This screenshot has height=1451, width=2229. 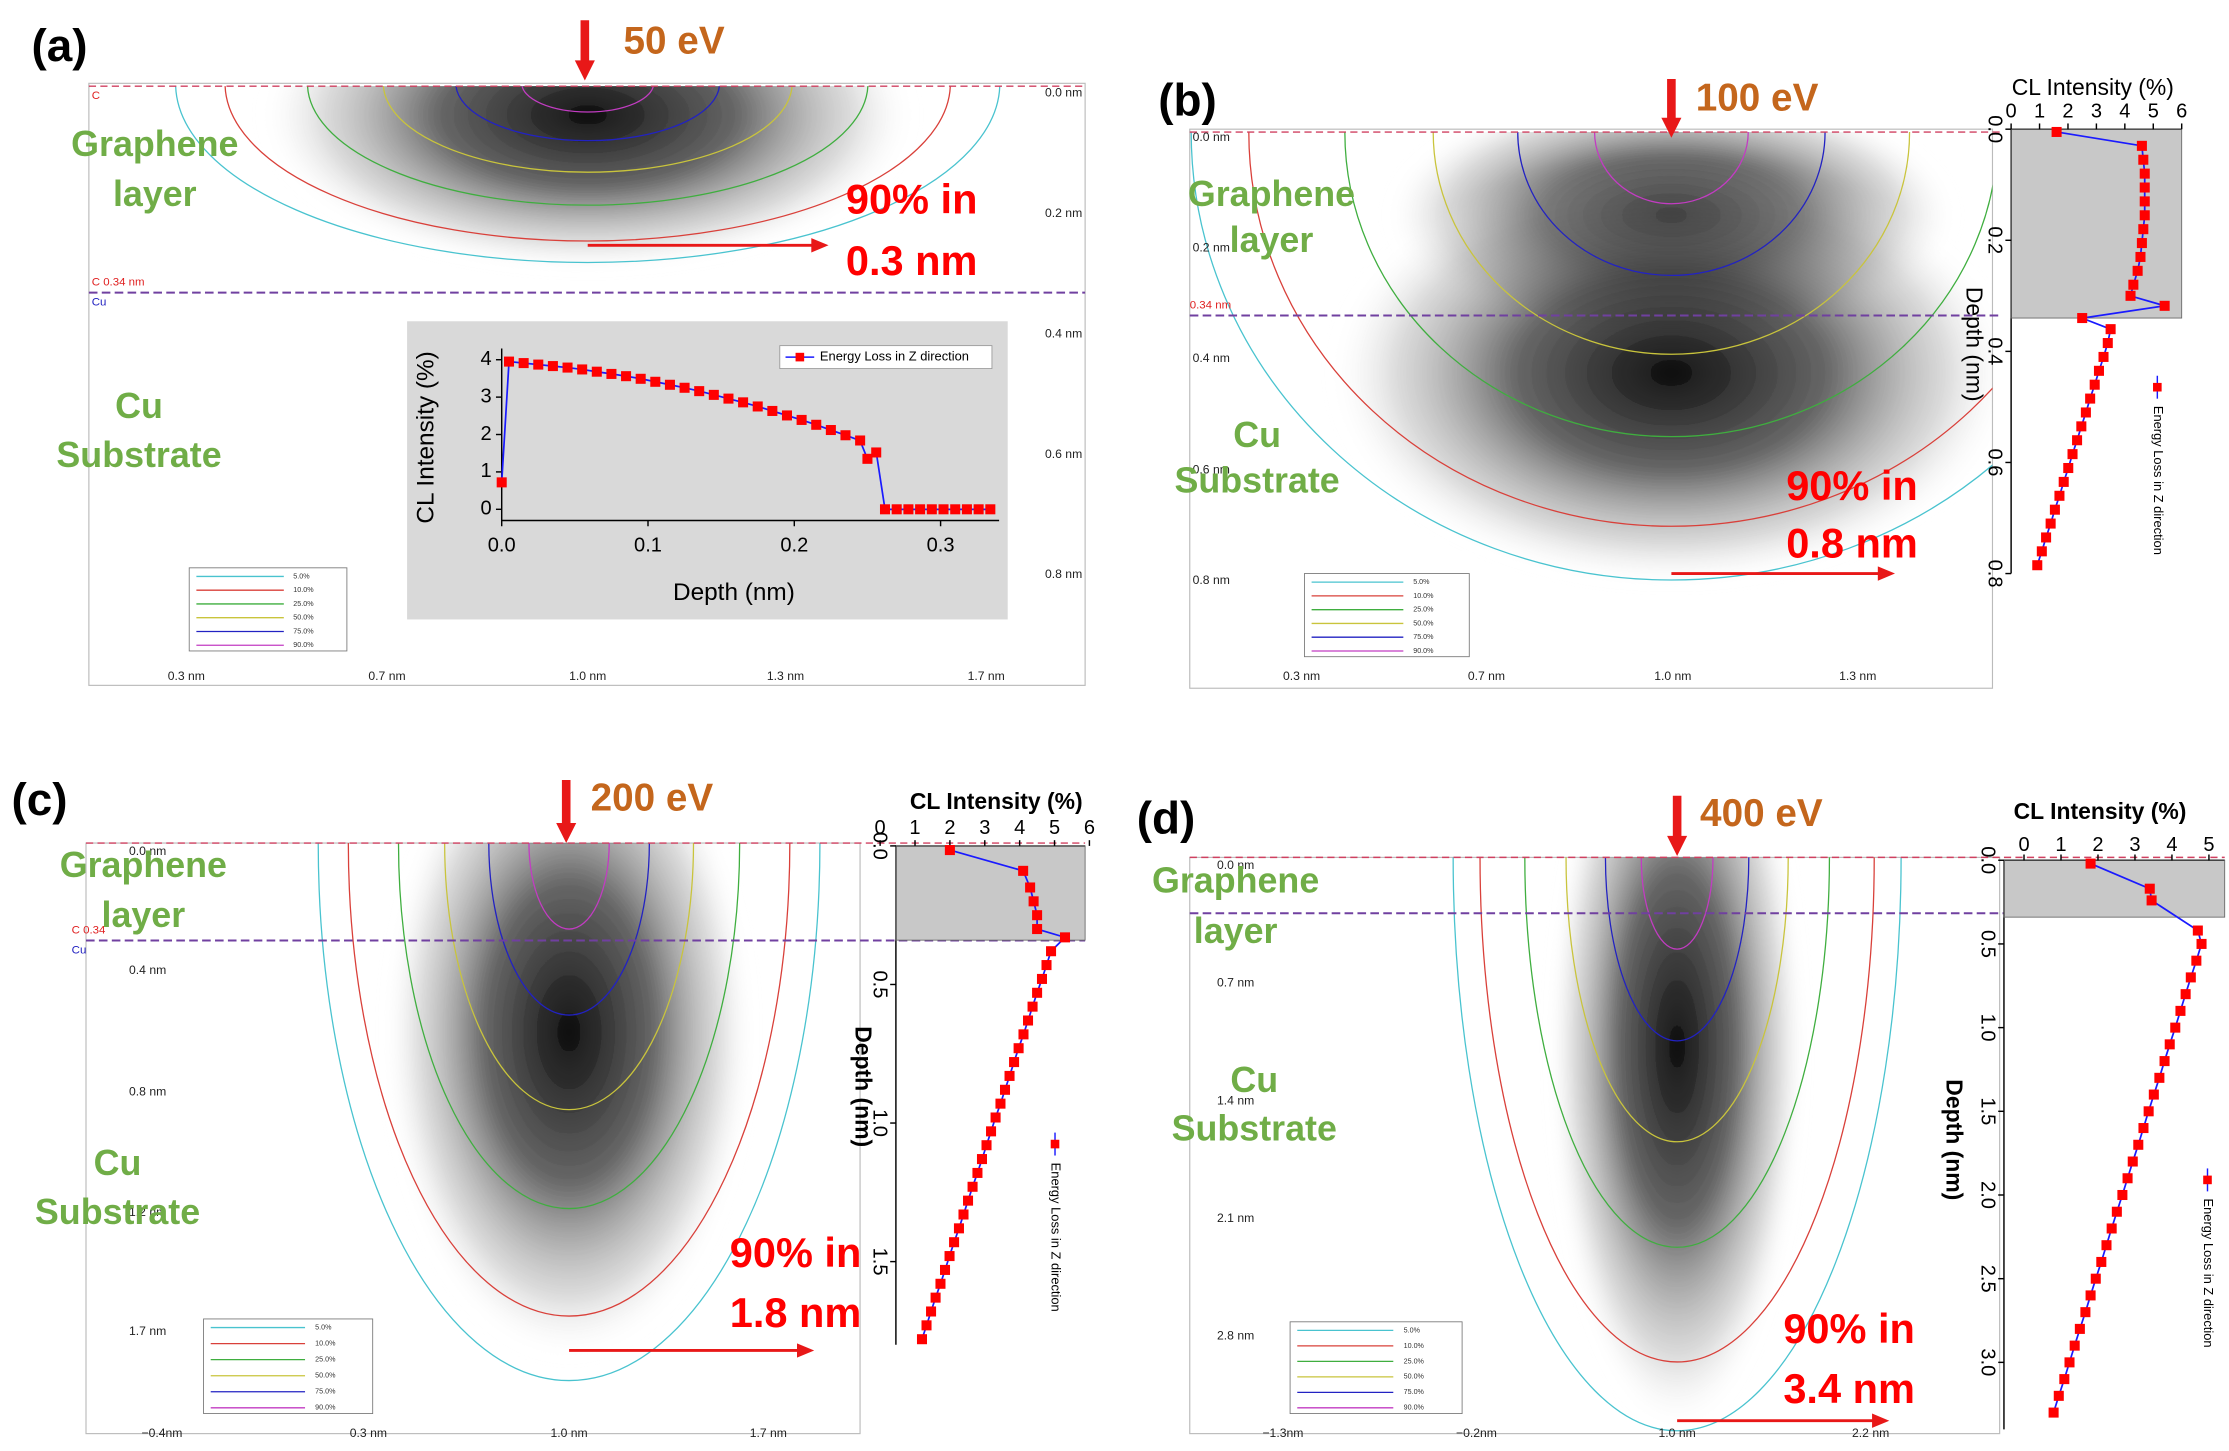 What do you see at coordinates (1677, 1433) in the screenshot?
I see `x-tick-label: 1.0 nm` at bounding box center [1677, 1433].